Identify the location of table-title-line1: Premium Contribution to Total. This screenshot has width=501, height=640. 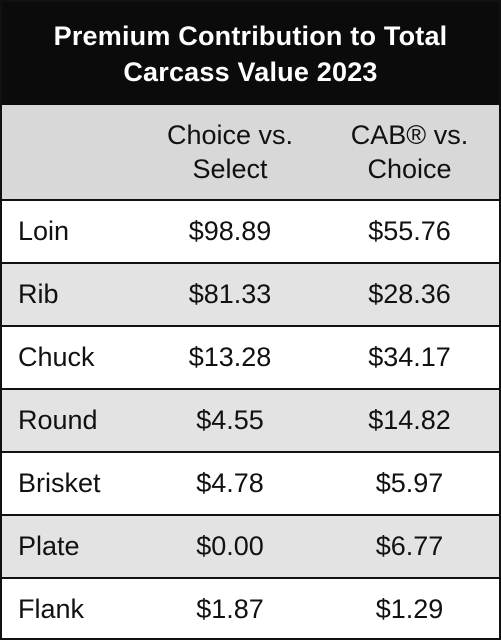
(250, 35).